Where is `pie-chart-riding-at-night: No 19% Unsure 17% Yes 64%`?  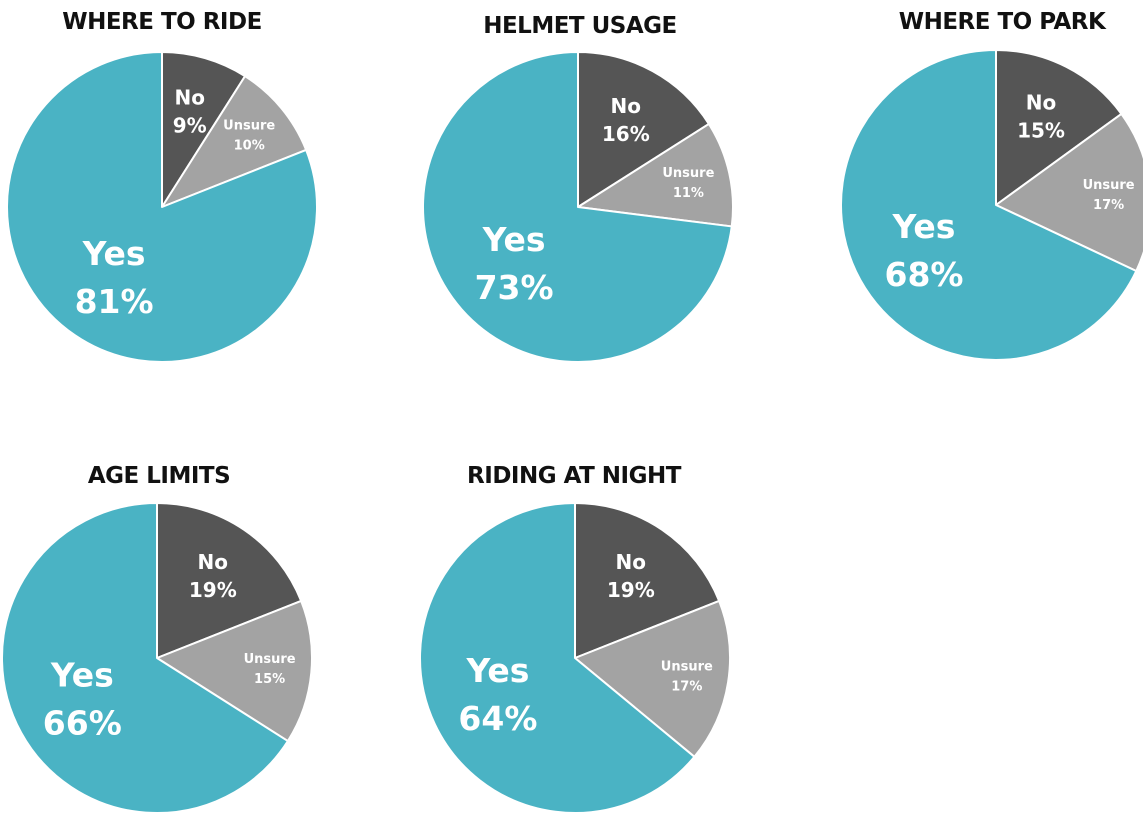 pie-chart-riding-at-night: No 19% Unsure 17% Yes 64% is located at coordinates (575, 658).